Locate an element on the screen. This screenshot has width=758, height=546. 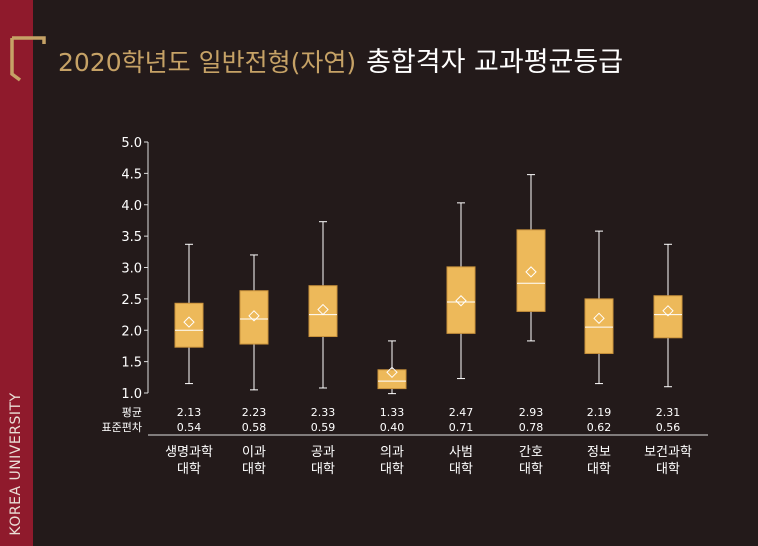
title-main: 총합격자 교과평균등급 is located at coordinates (495, 62).